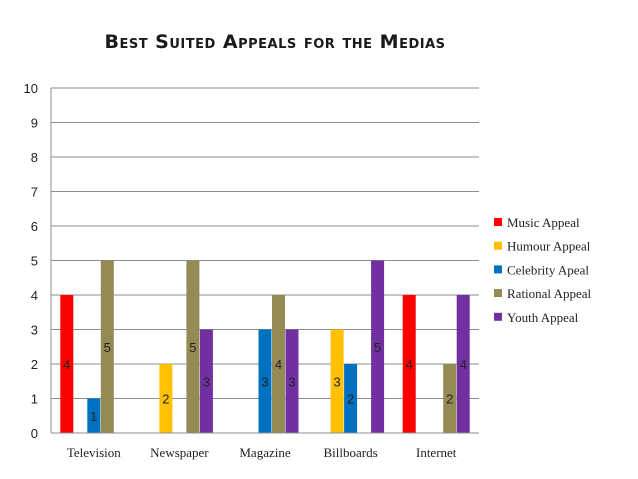 This screenshot has width=638, height=479. Describe the element at coordinates (543, 222) in the screenshot. I see `legend-label: Music Appeal` at that location.